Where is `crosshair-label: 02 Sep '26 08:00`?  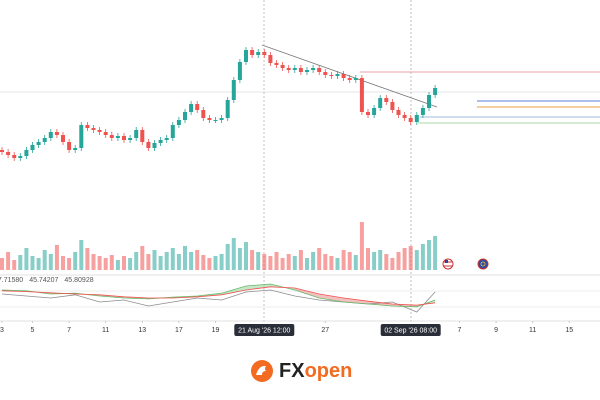 crosshair-label: 02 Sep '26 08:00 is located at coordinates (410, 330).